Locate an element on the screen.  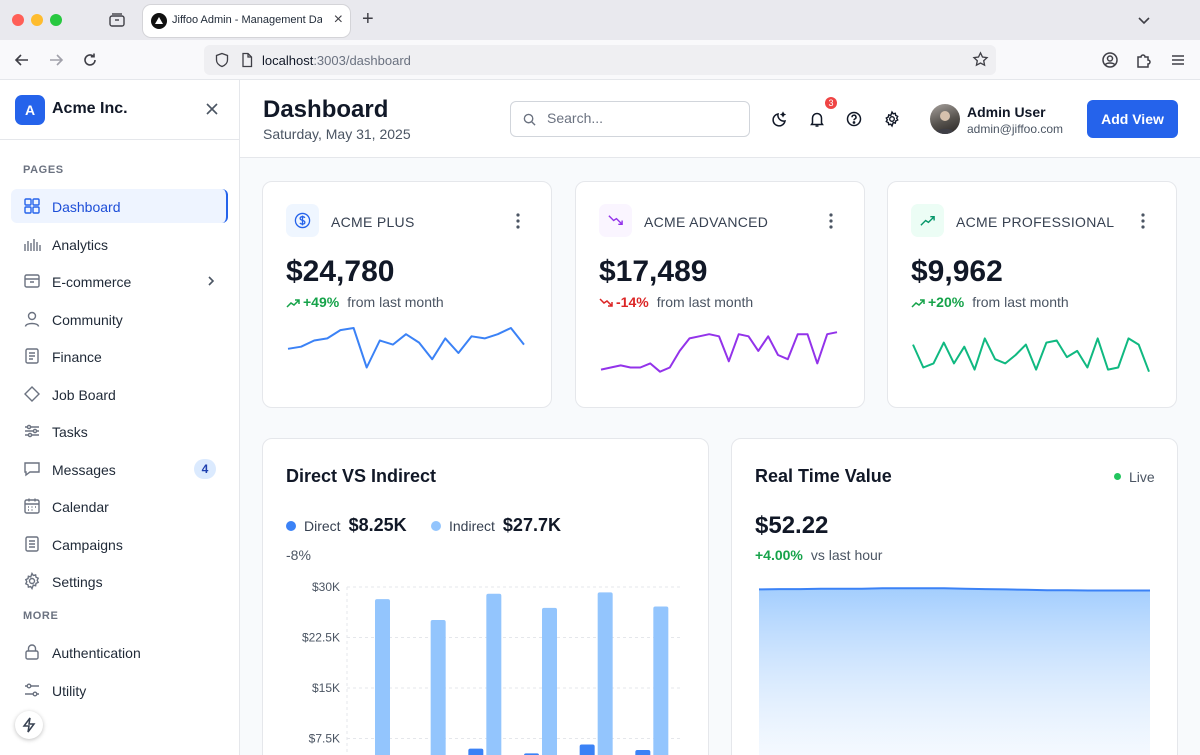
sidebar-item-label: Tasks is located at coordinates (70, 432).